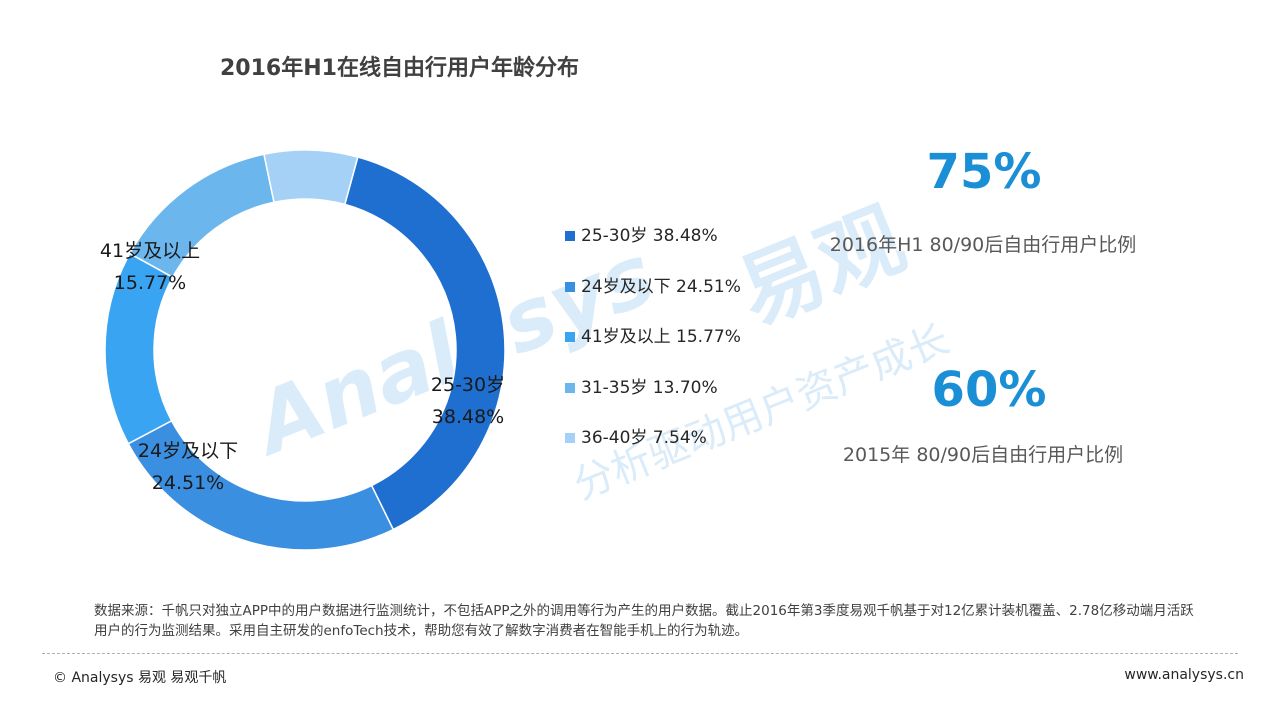 The height and width of the screenshot is (720, 1280). Describe the element at coordinates (661, 286) in the screenshot. I see `legend-label: 24岁及以下 24.51%` at that location.